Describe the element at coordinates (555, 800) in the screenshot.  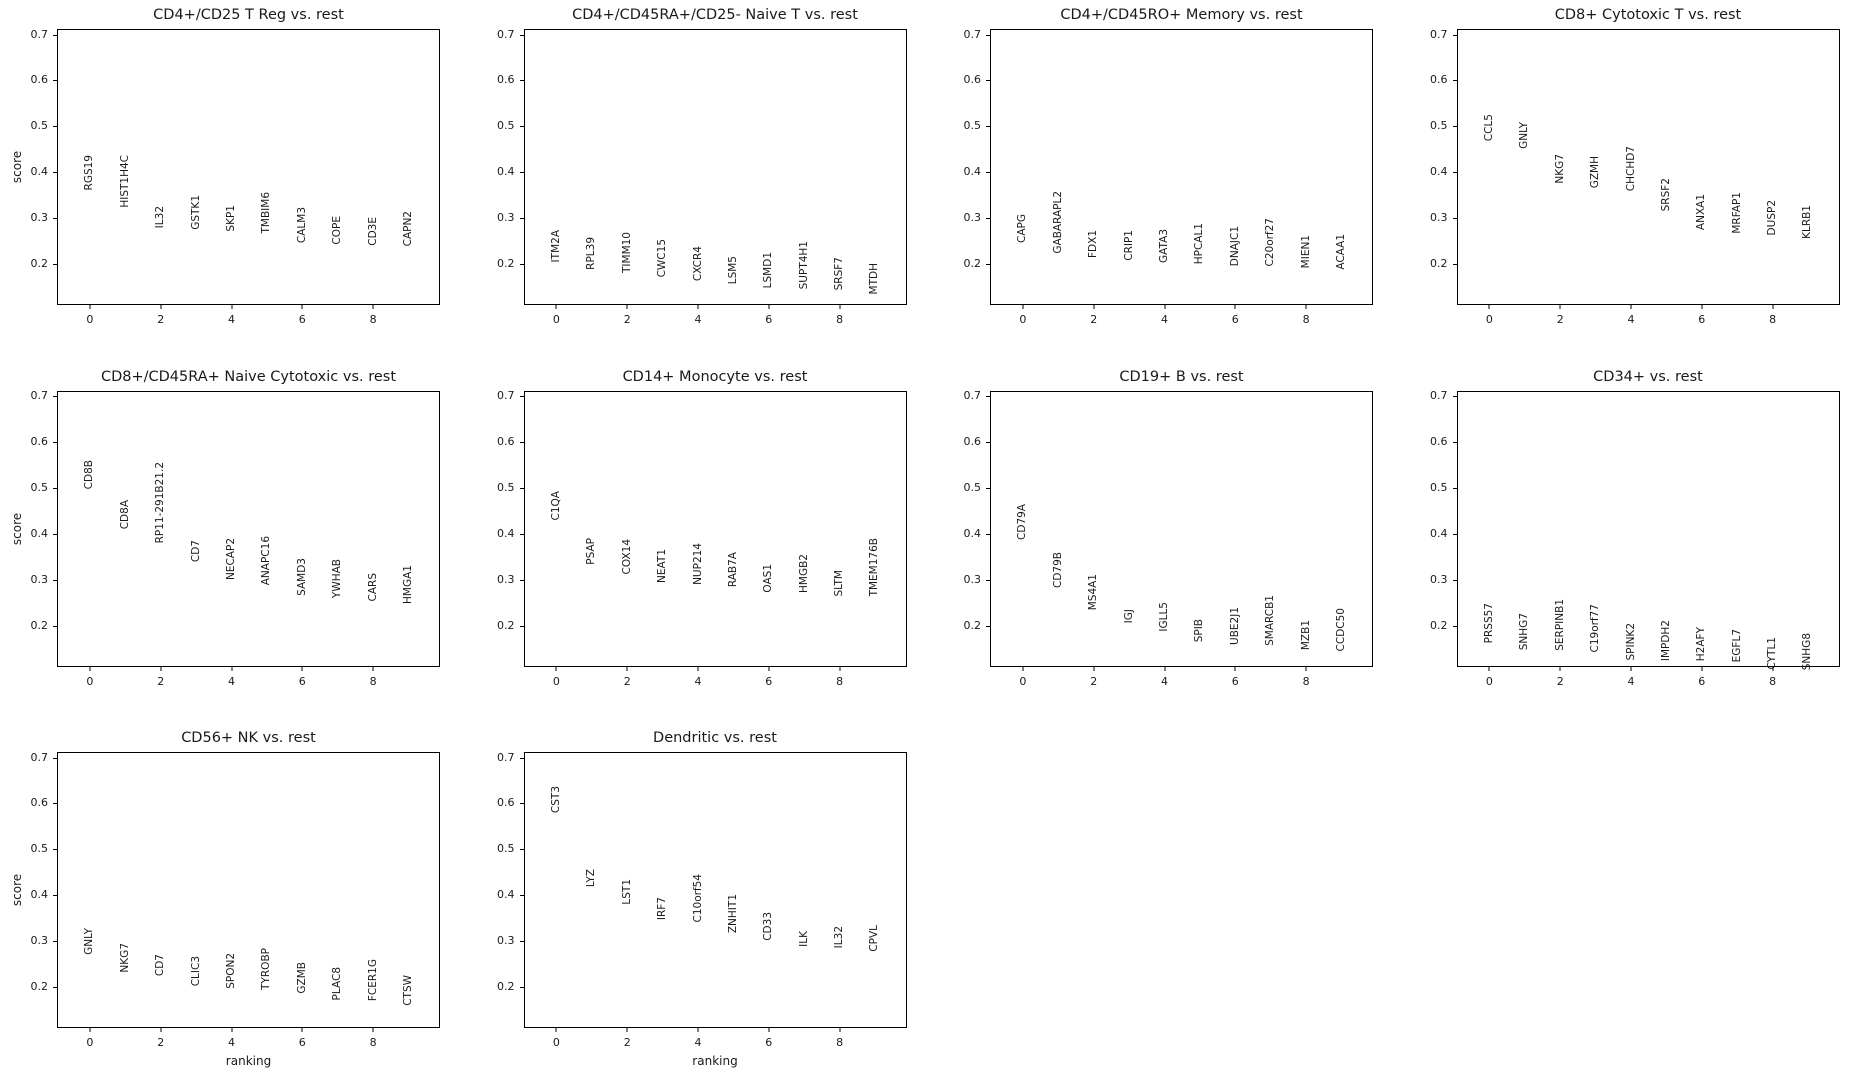
I see `gene-label: CST3` at that location.